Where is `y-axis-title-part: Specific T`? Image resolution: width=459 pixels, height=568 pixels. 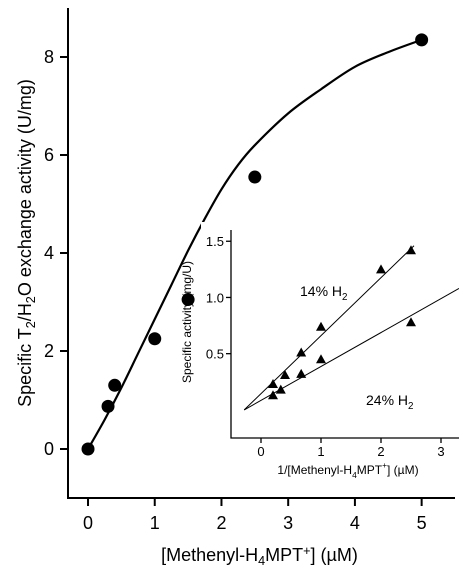
y-axis-title-part: Specific T is located at coordinates (25, 367).